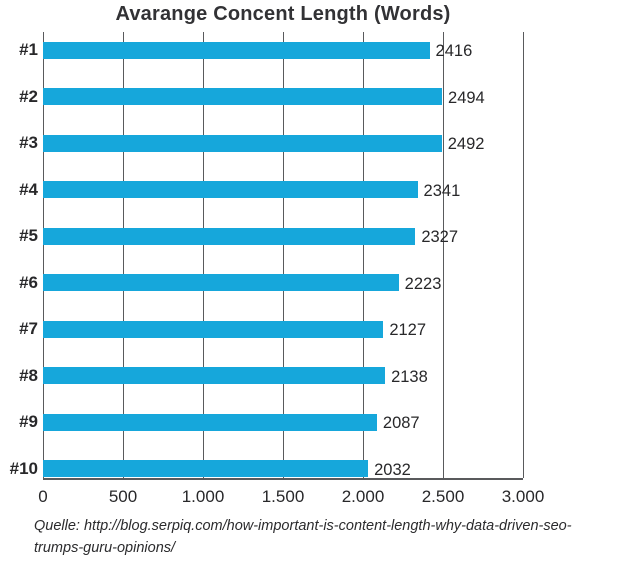 This screenshot has height=568, width=624. What do you see at coordinates (28, 282) in the screenshot?
I see `category-label: #6` at bounding box center [28, 282].